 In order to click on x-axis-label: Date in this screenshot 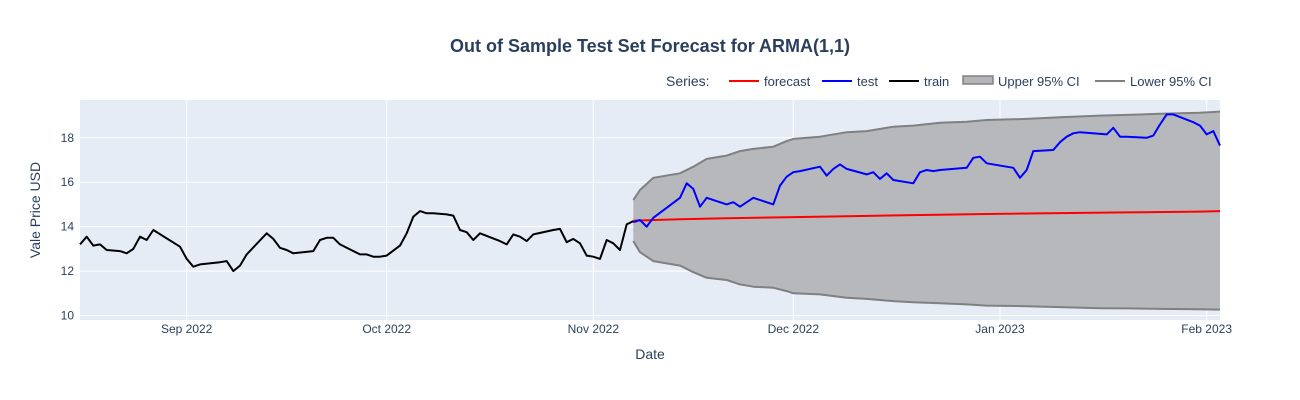, I will do `click(650, 354)`.